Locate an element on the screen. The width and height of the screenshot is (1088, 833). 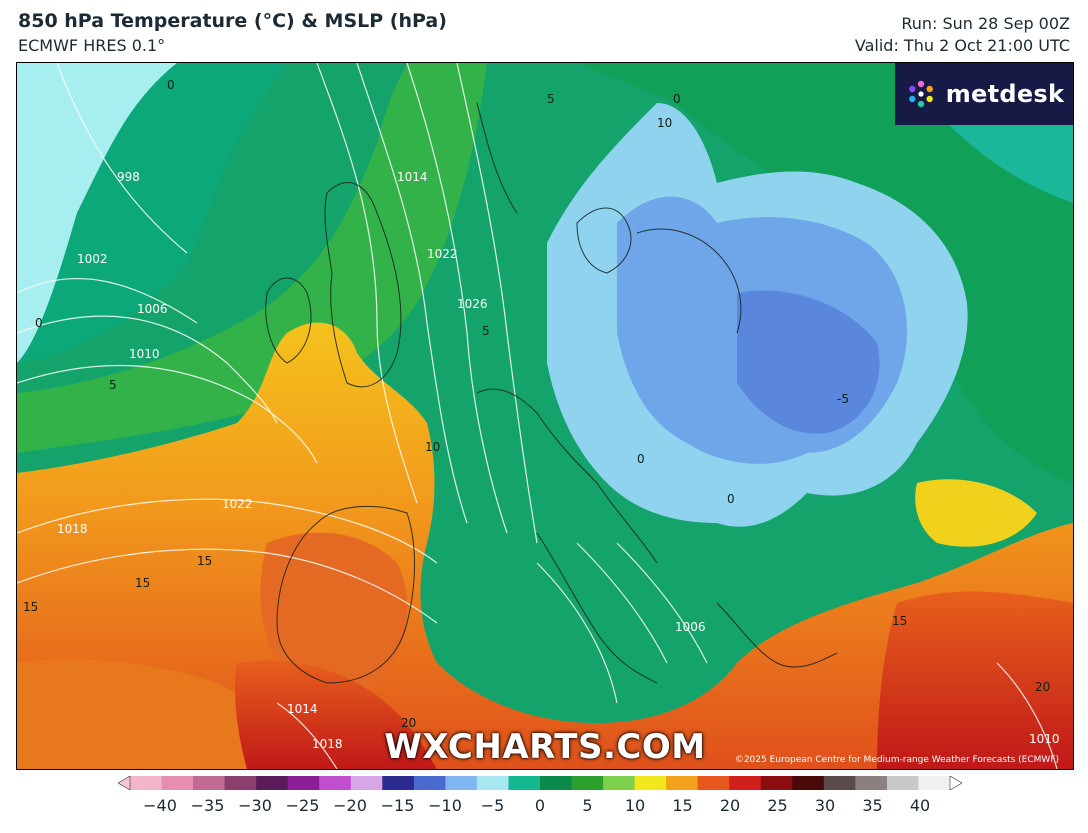
colorbar-tick-label: −20 is located at coordinates (350, 805).